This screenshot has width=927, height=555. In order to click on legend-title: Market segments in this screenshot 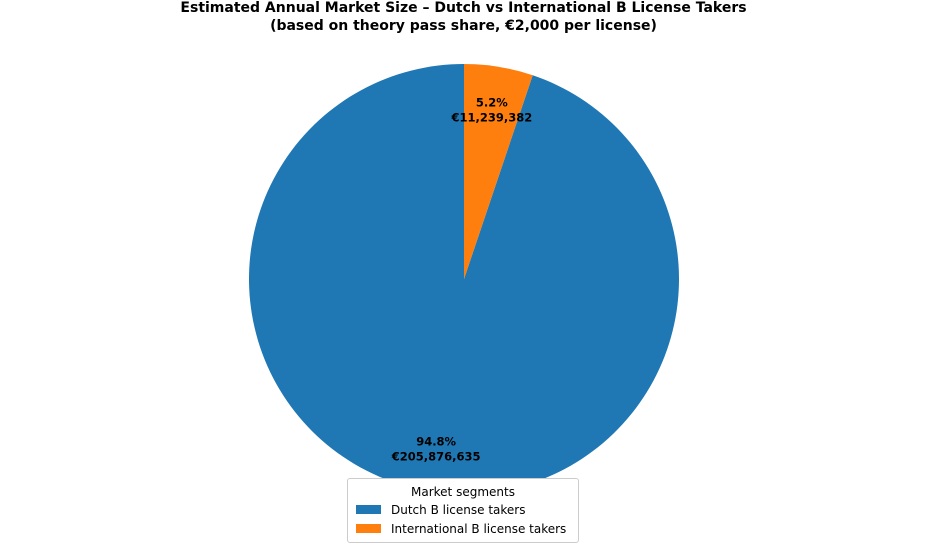, I will do `click(463, 492)`.